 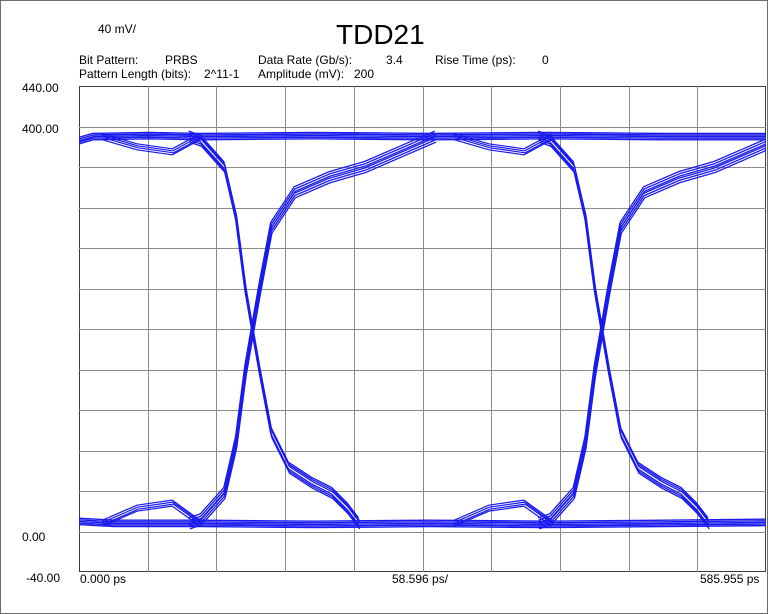 I want to click on y-tick-label-440: 440.00, so click(x=40, y=88).